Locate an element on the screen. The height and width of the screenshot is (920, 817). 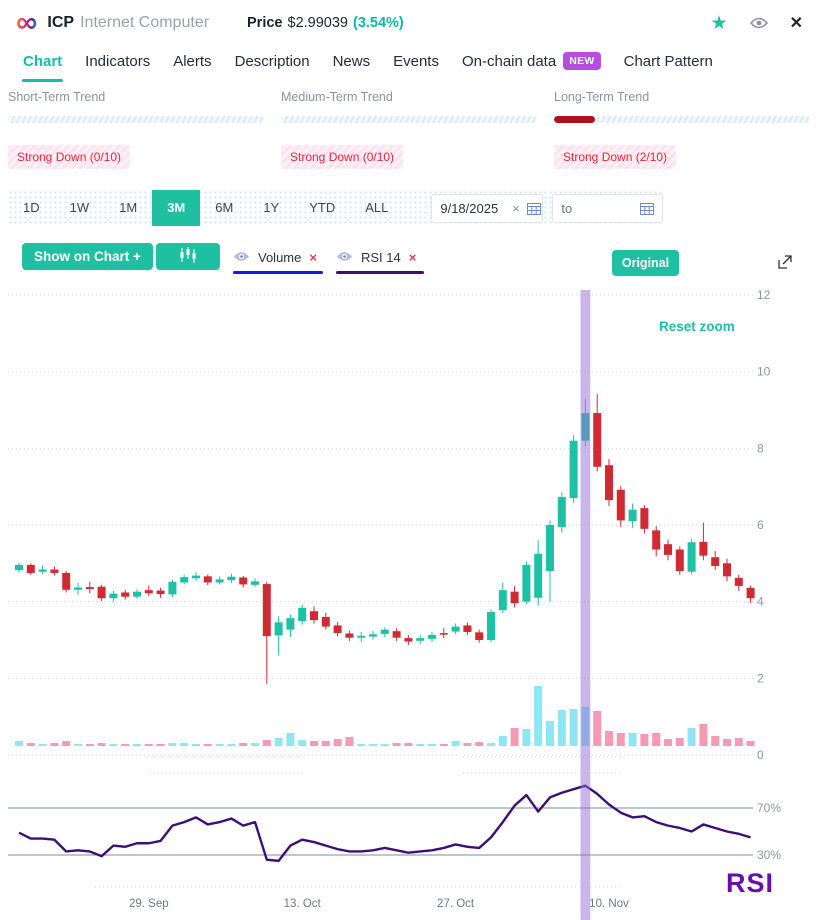
range-3m: 3M is located at coordinates (176, 208).